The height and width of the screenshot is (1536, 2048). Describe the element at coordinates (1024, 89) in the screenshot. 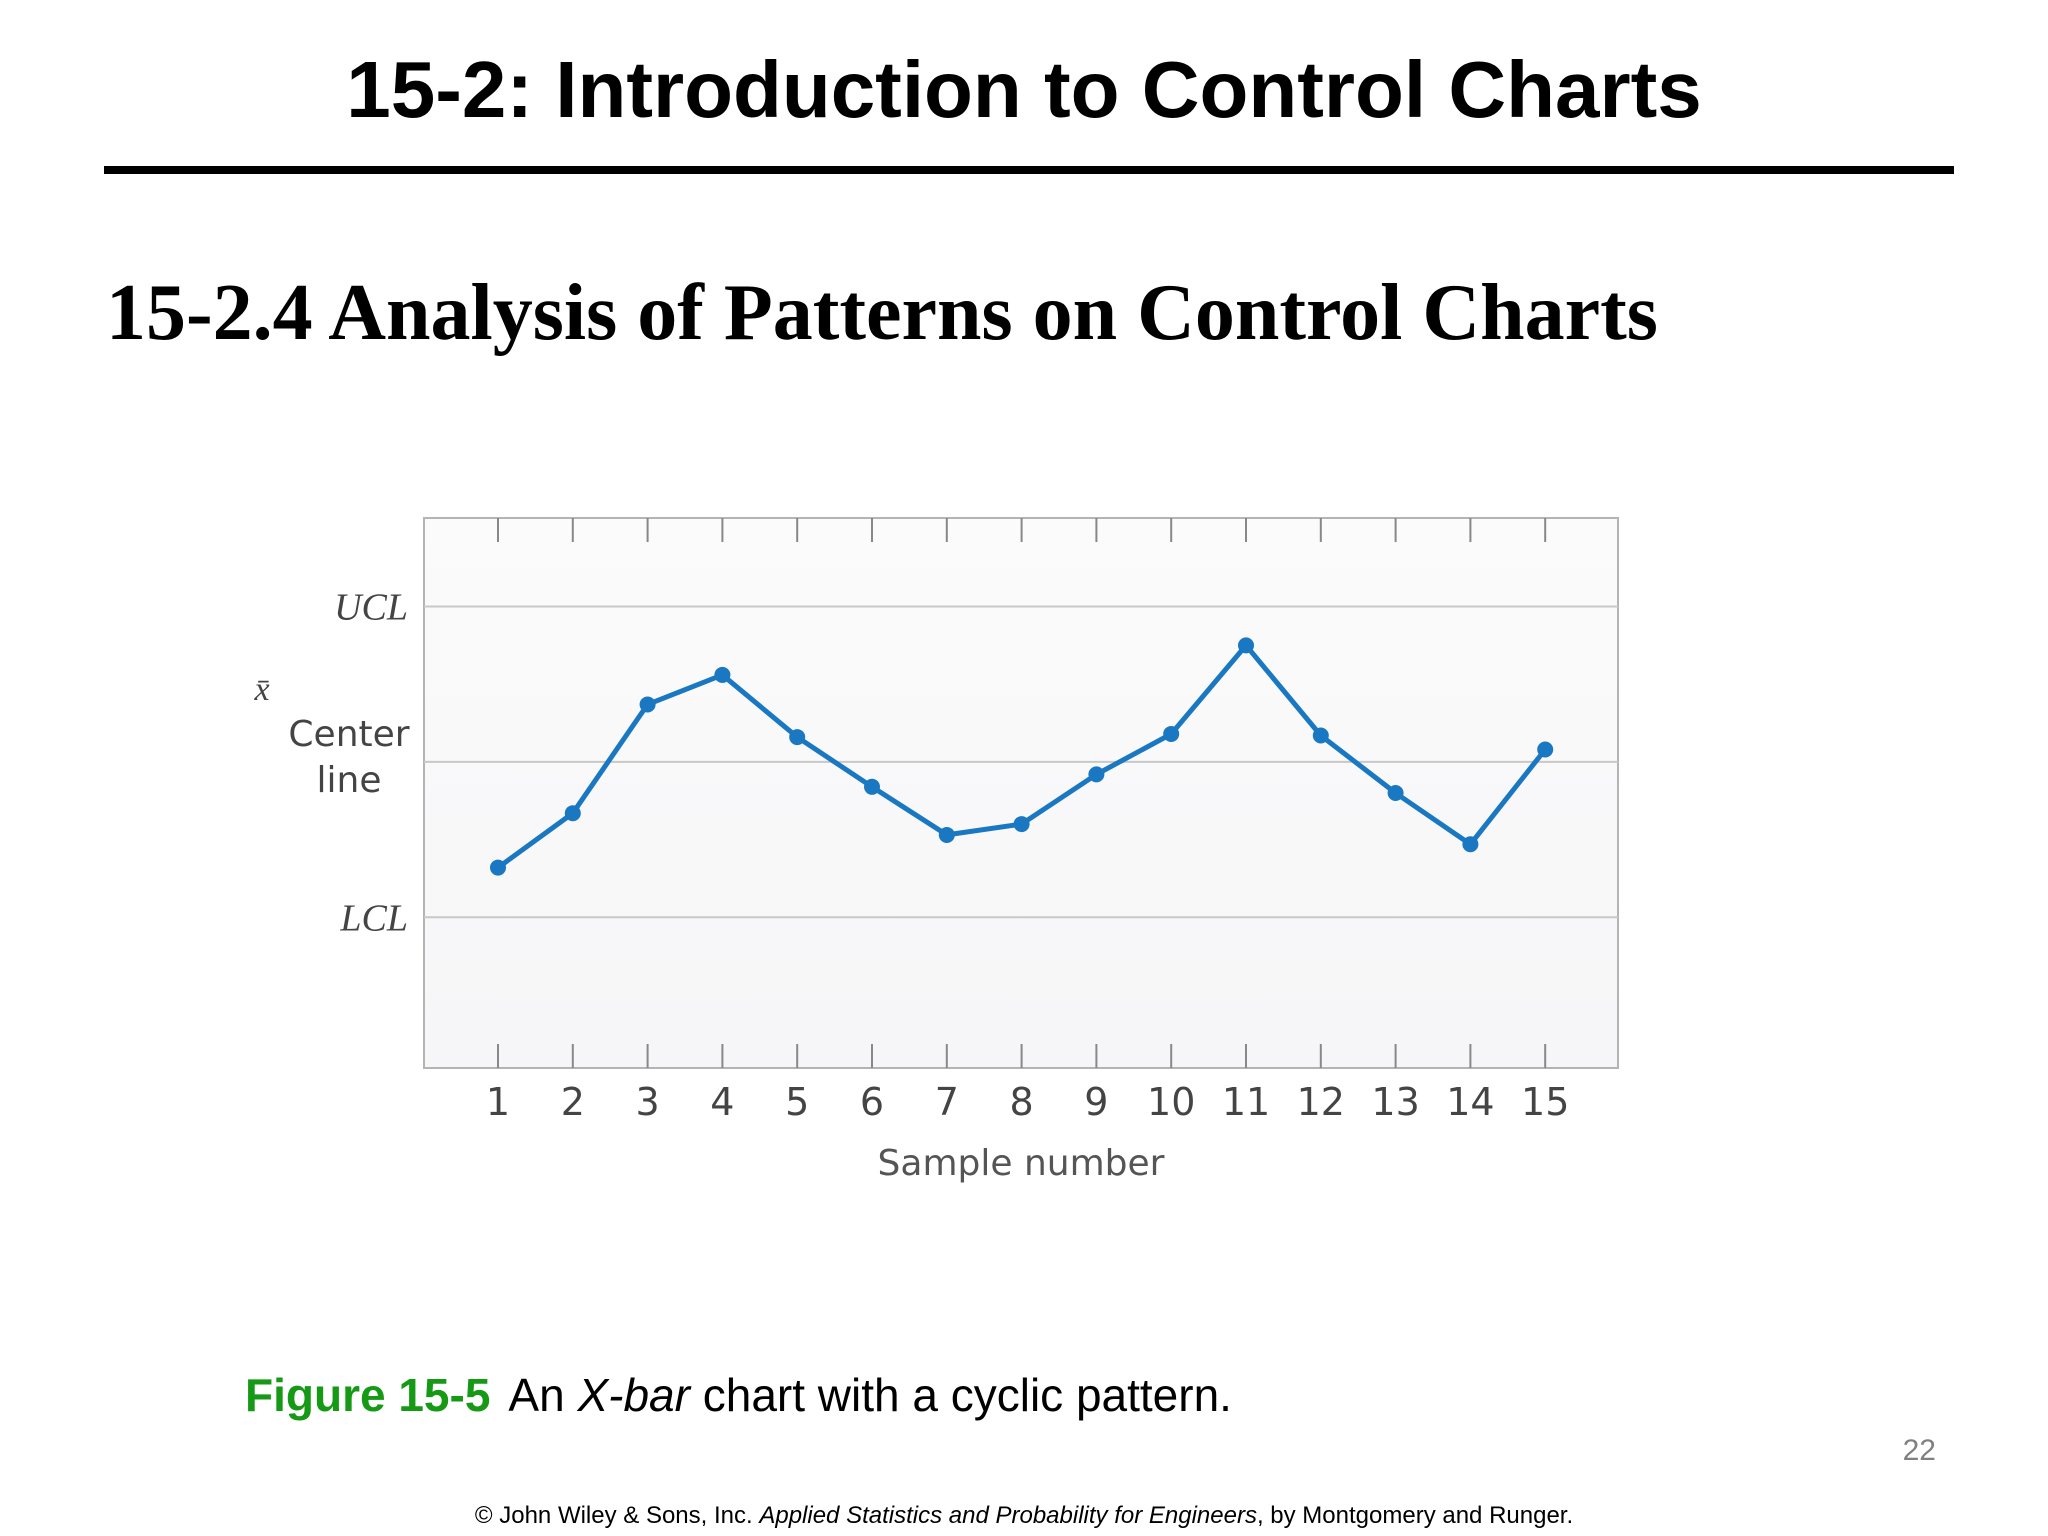

I see `slide-title: 15-2: Introduction to Control Charts` at that location.